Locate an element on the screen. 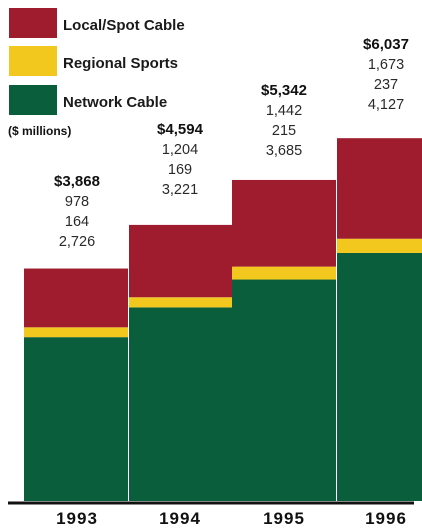 This screenshot has height=530, width=422. value-label: 1,204 is located at coordinates (180, 150).